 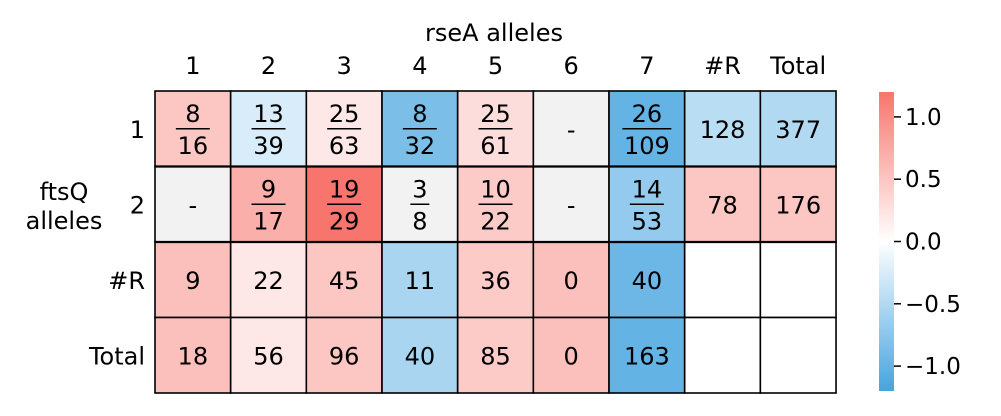 I want to click on cell-value: 56, so click(x=268, y=356).